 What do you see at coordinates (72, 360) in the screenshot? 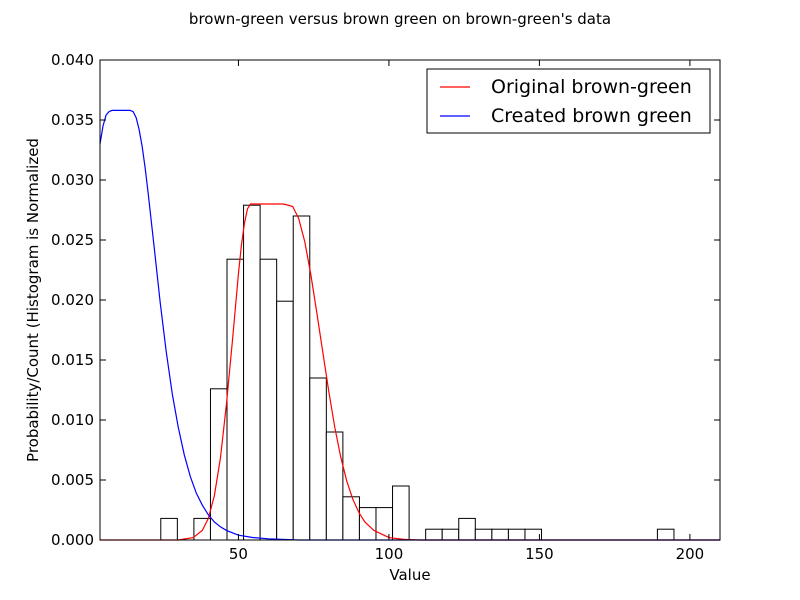
I see `y-tick-label: 0.015` at bounding box center [72, 360].